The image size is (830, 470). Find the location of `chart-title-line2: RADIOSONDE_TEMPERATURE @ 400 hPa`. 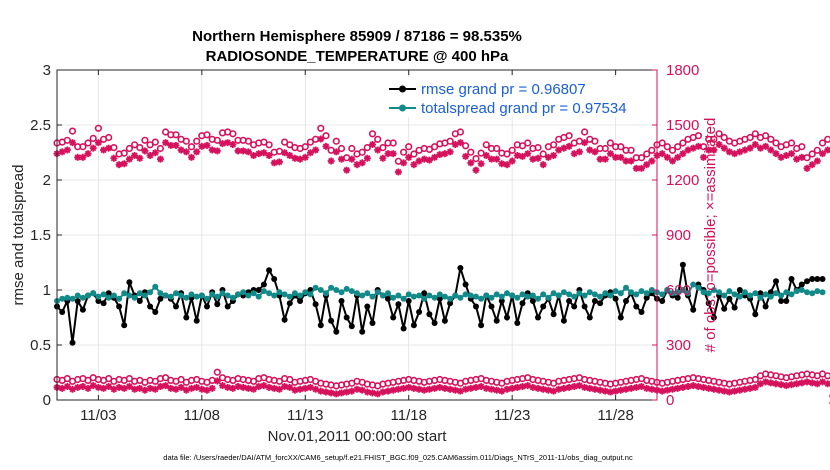

chart-title-line2: RADIOSONDE_TEMPERATURE @ 400 hPa is located at coordinates (357, 56).